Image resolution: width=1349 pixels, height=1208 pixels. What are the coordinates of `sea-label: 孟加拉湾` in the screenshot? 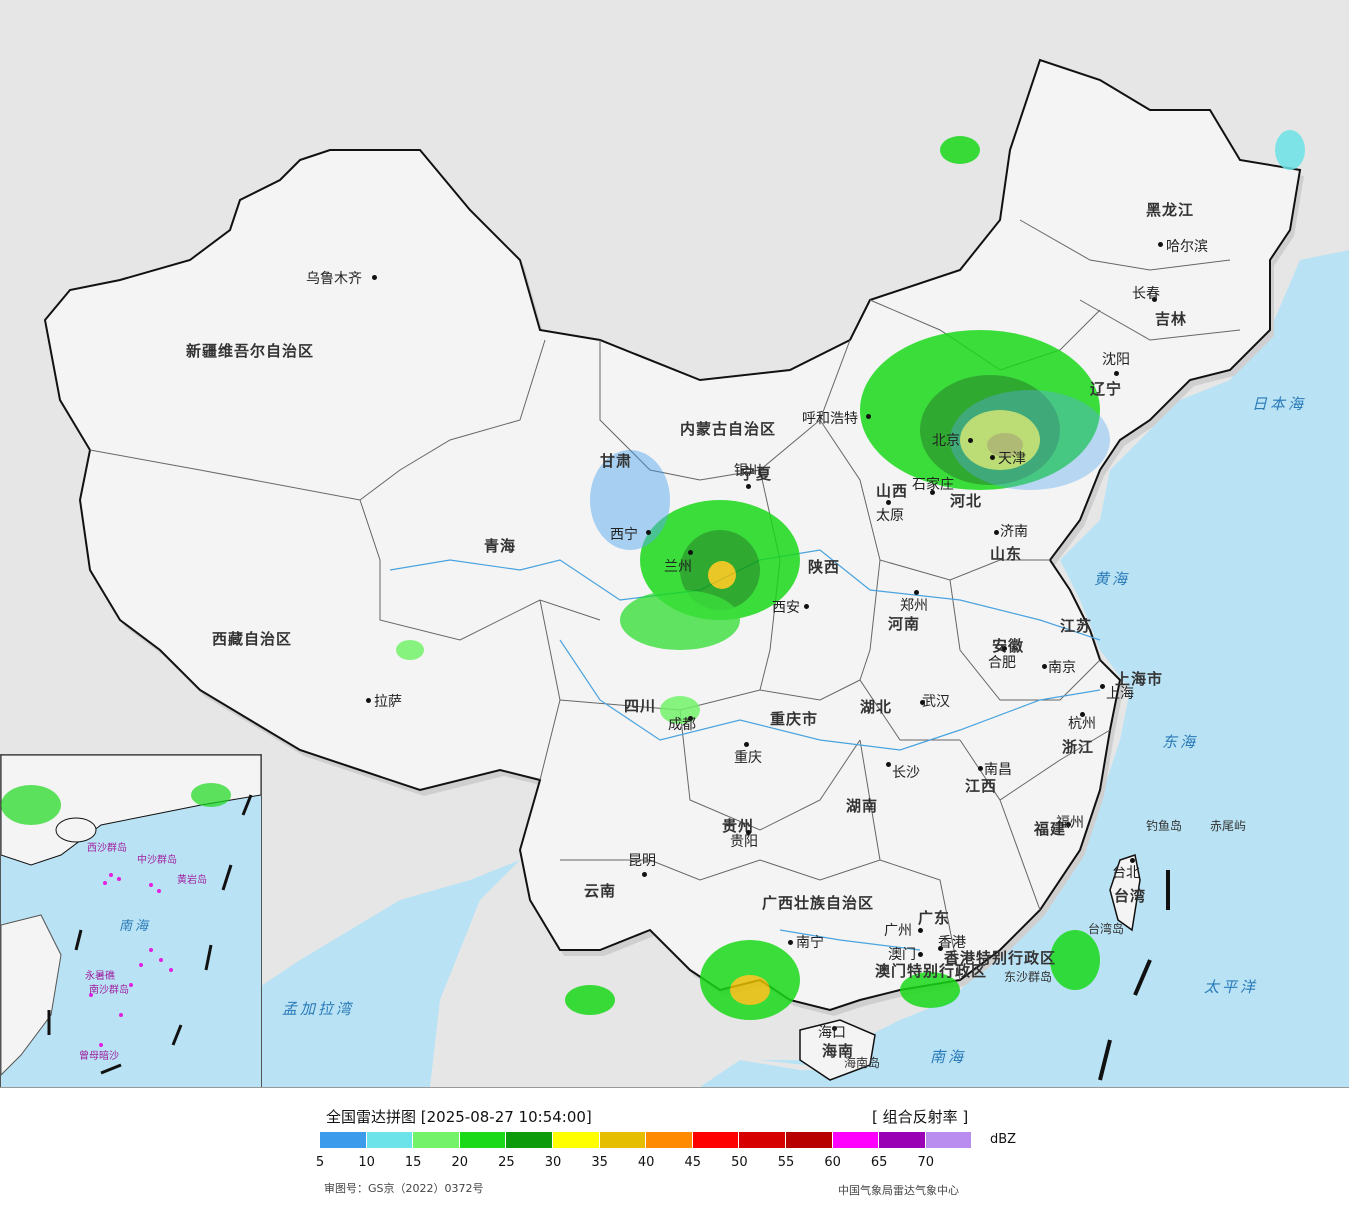 It's located at (318, 1009).